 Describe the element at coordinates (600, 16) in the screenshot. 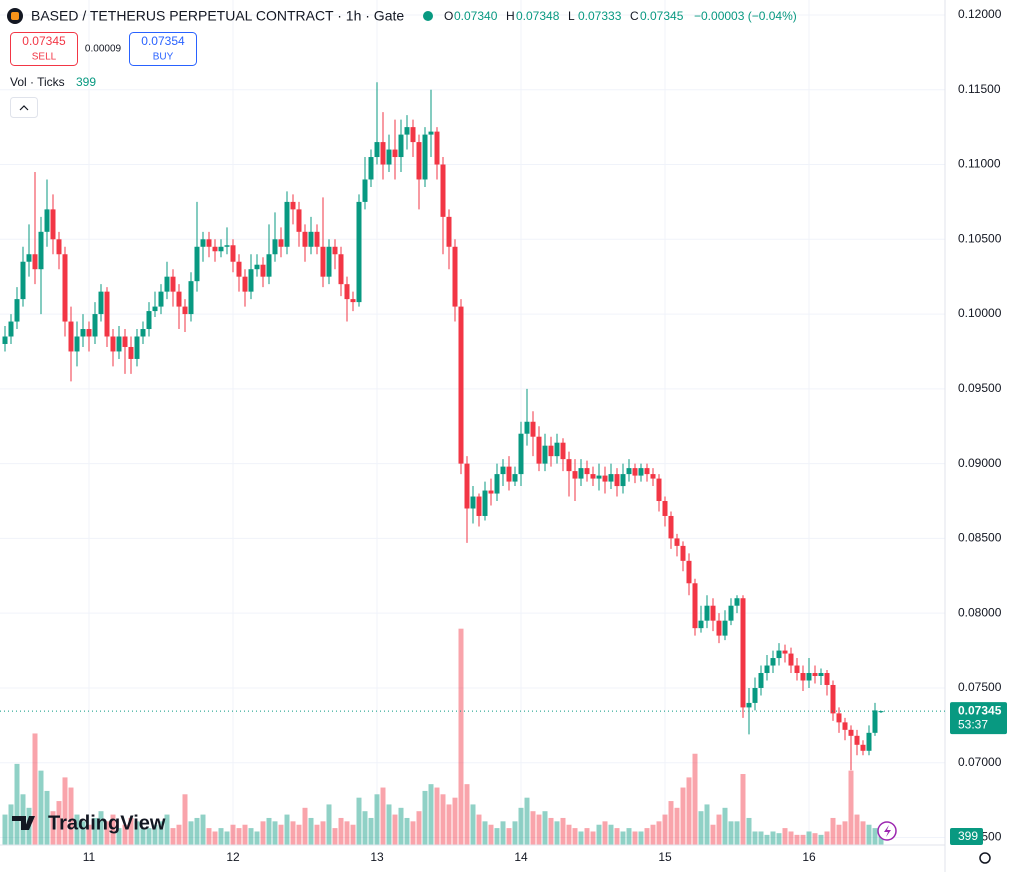

I see `ohlc-value: 0.07333` at that location.